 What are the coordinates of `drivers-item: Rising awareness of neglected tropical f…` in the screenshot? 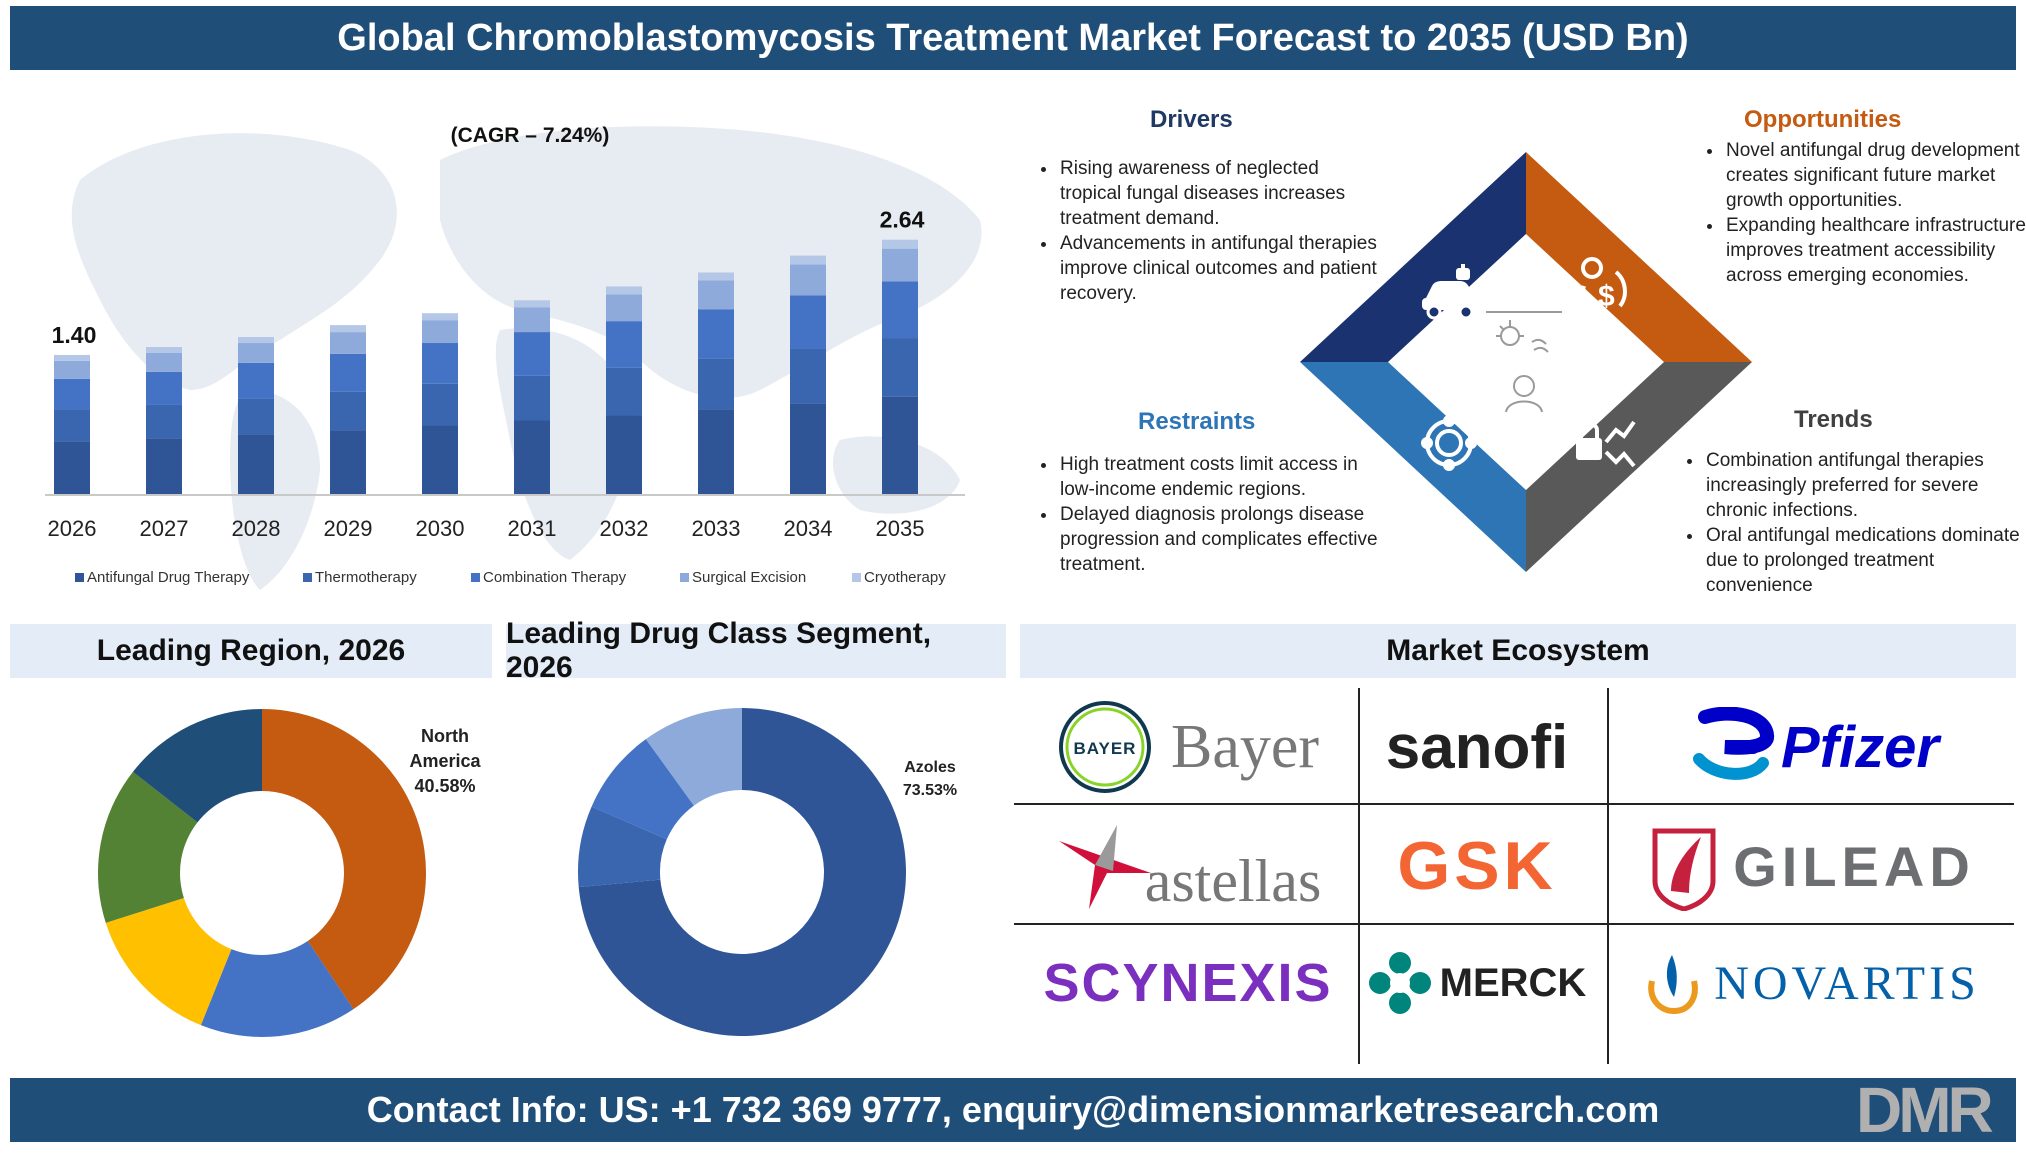 It's located at (1218, 193).